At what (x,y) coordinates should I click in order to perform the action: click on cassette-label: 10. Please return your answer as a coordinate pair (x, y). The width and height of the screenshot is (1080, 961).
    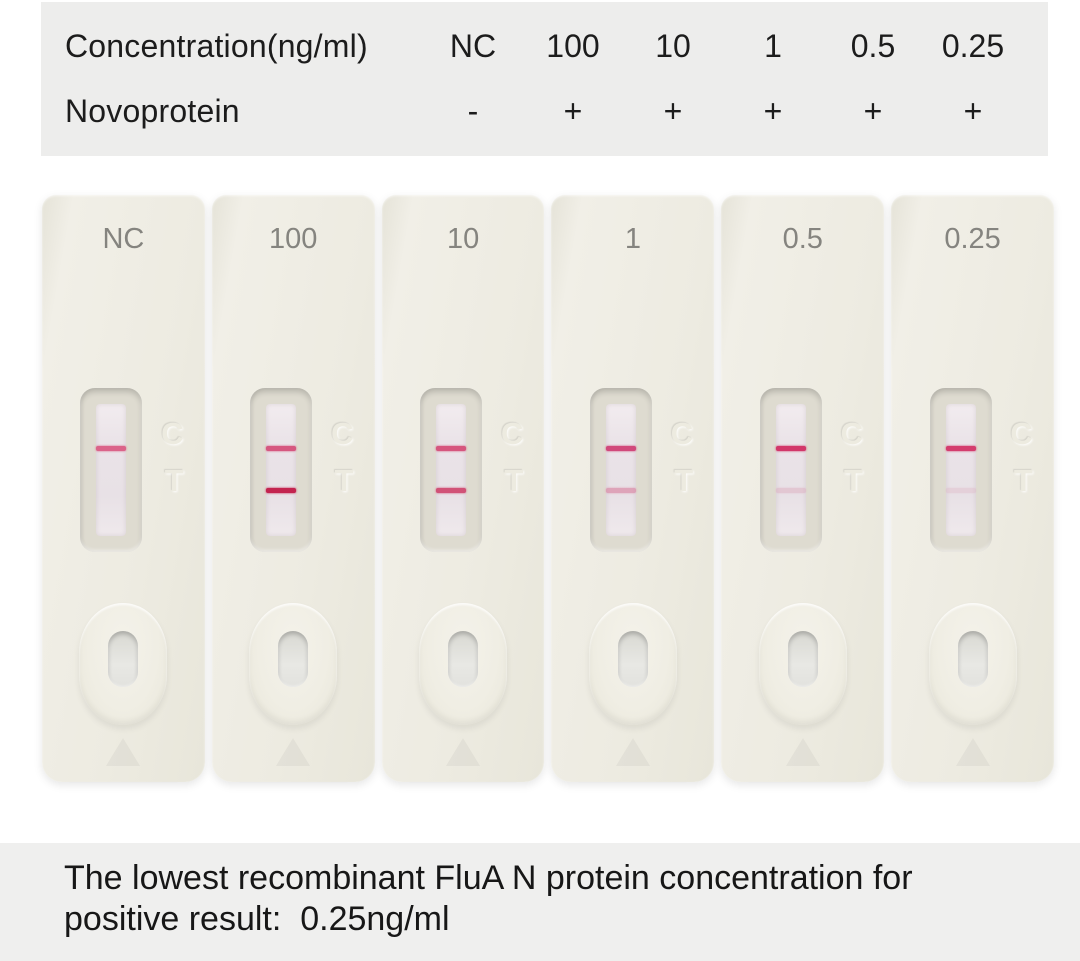
    Looking at the image, I should click on (463, 239).